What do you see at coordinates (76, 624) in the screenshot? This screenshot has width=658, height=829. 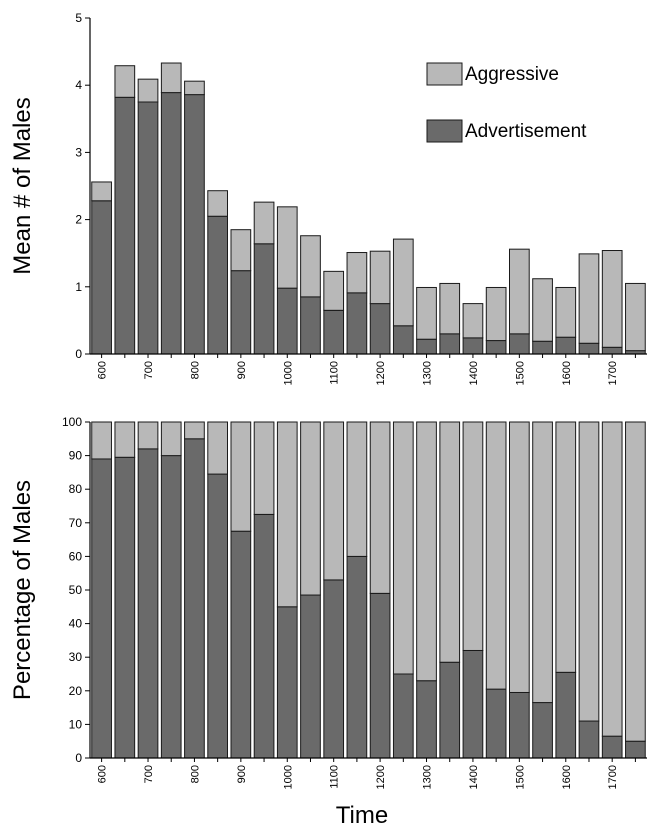 I see `y-tick-label: 40` at bounding box center [76, 624].